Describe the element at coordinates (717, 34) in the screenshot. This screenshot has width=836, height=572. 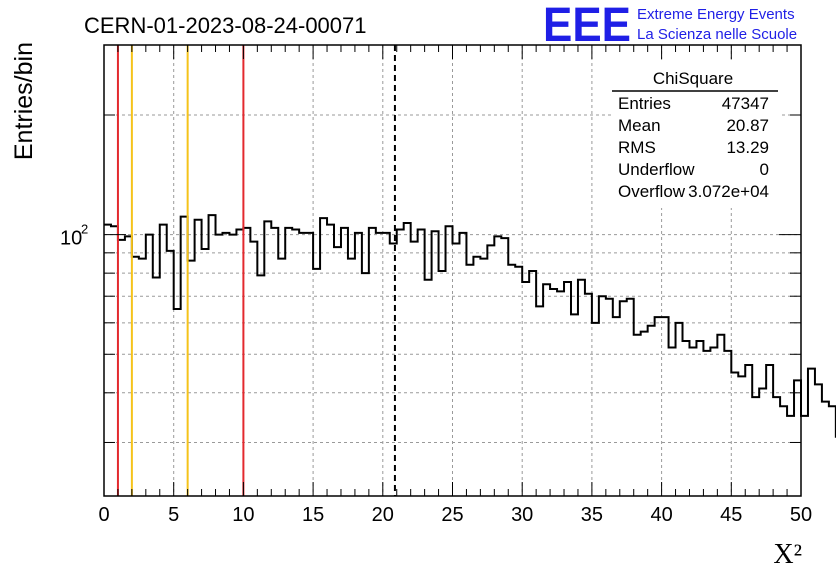
I see `logo-line-2: La Scienza nelle Scuole` at that location.